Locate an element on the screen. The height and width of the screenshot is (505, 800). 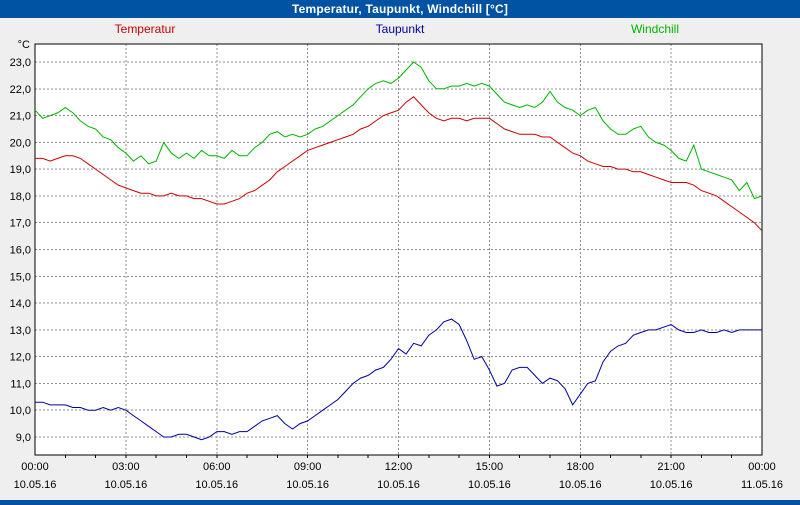
window-bottom-border is located at coordinates (400, 502).